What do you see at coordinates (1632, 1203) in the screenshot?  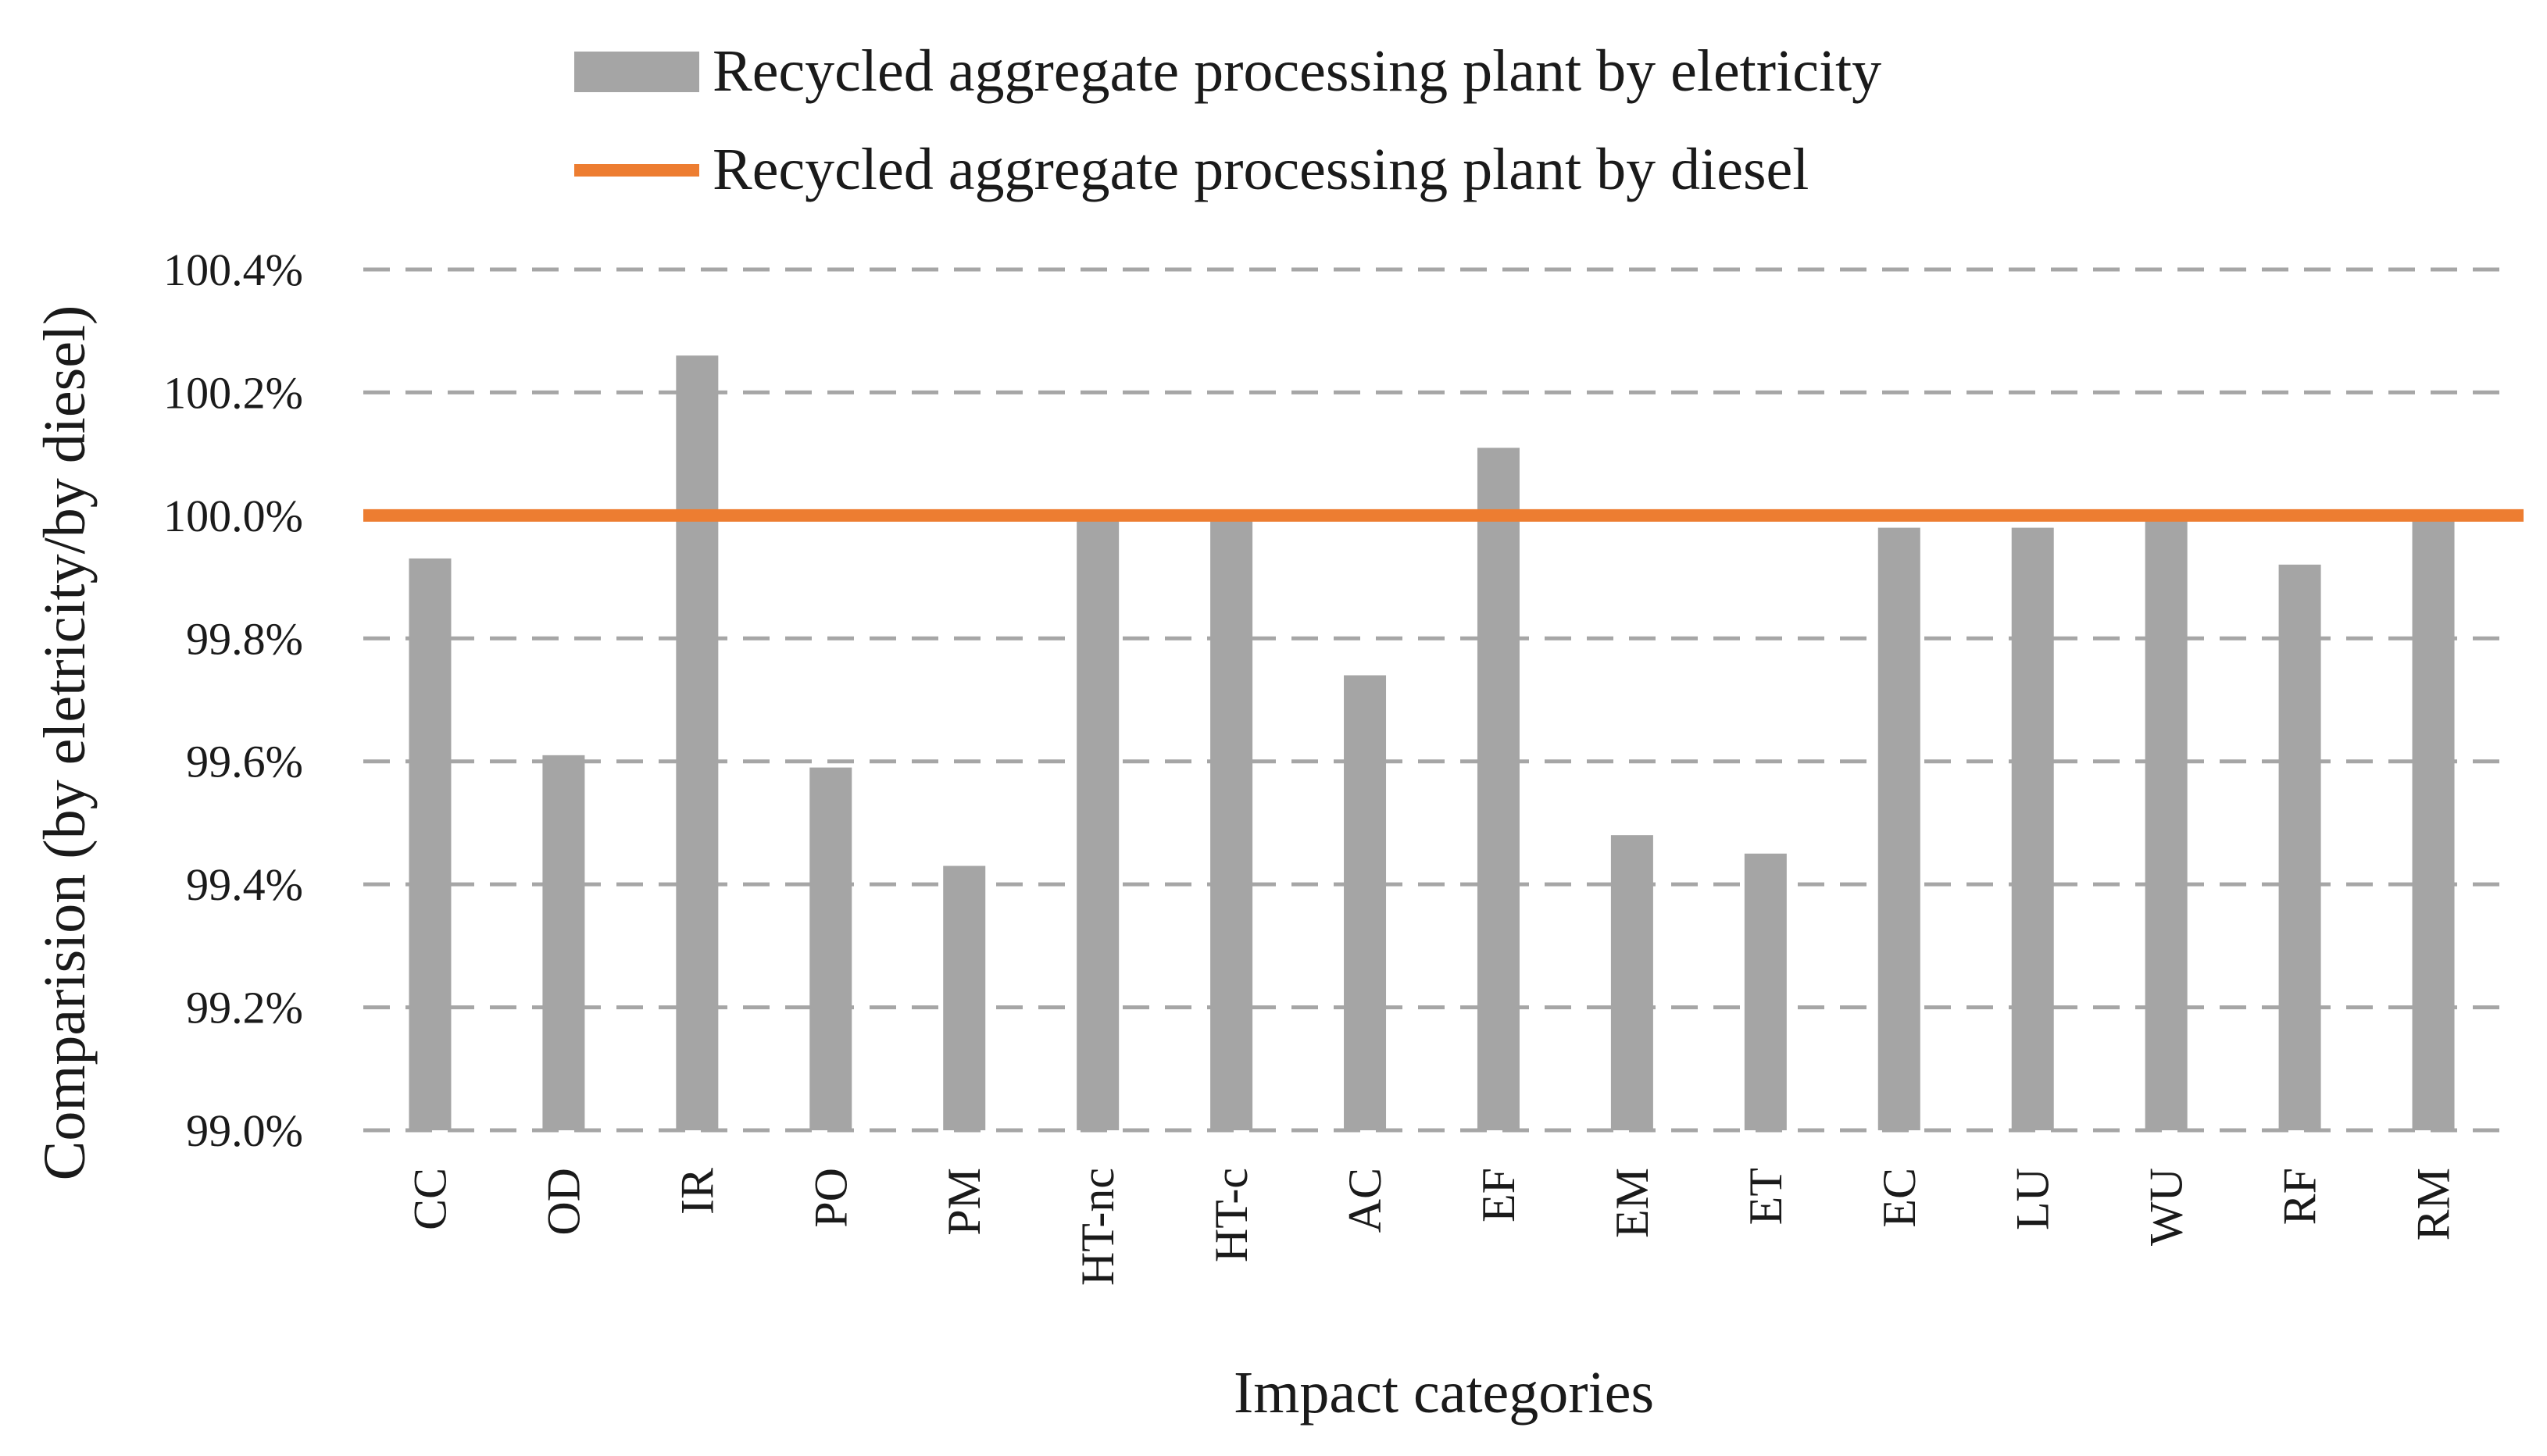 I see `x-category-label: EM` at bounding box center [1632, 1203].